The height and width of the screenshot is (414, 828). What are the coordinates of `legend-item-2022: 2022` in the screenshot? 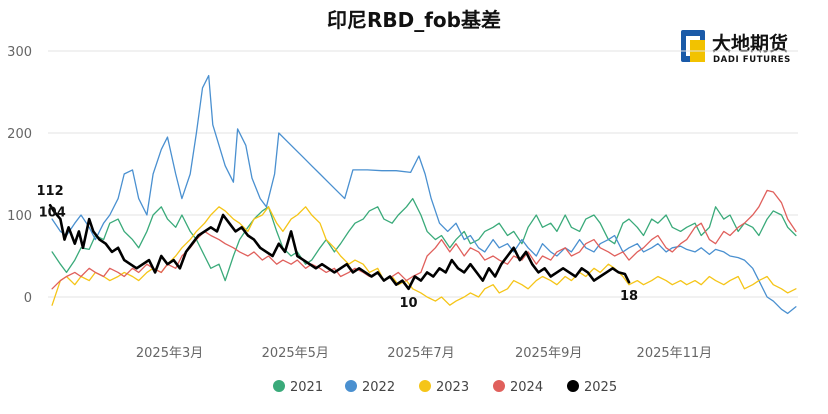 It's located at (370, 387).